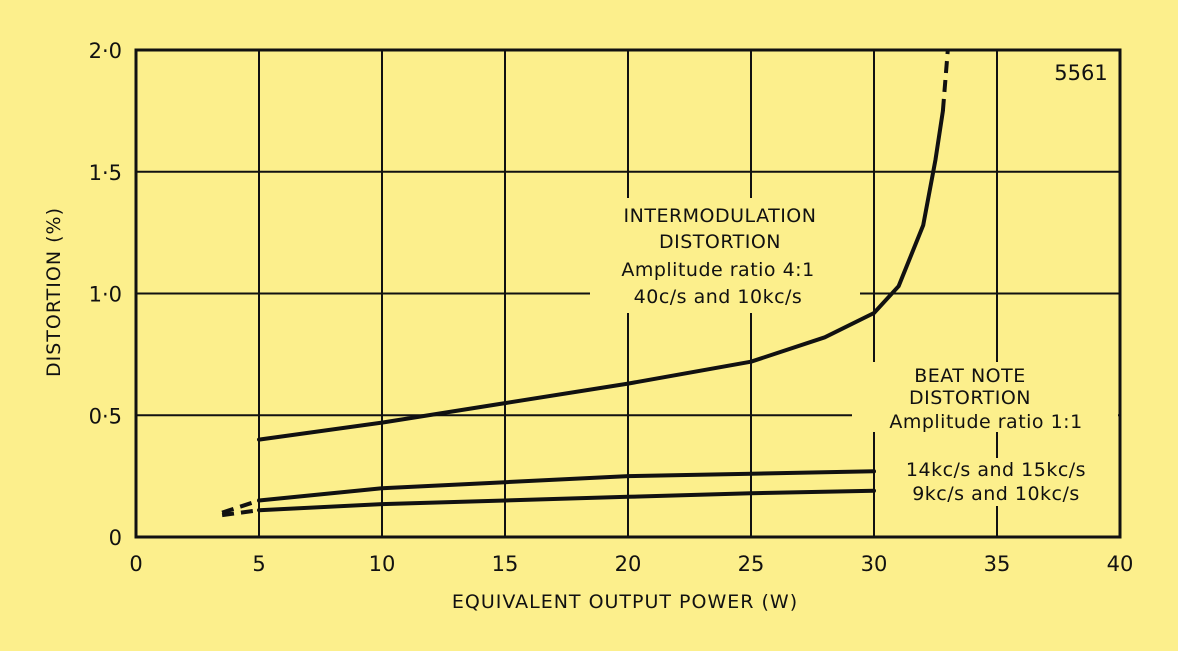 Image resolution: width=1178 pixels, height=651 pixels. I want to click on y-tick-labels: 0 0·5 1·0 1·5 2·0, so click(105, 294).